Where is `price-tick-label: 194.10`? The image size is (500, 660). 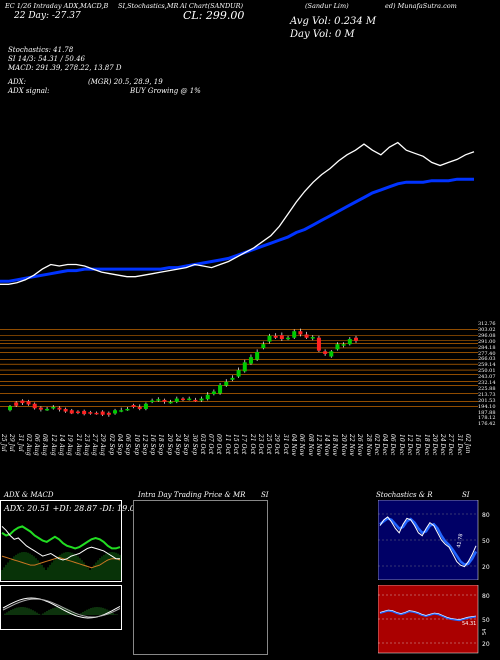 price-tick-label: 194.10 is located at coordinates (487, 406).